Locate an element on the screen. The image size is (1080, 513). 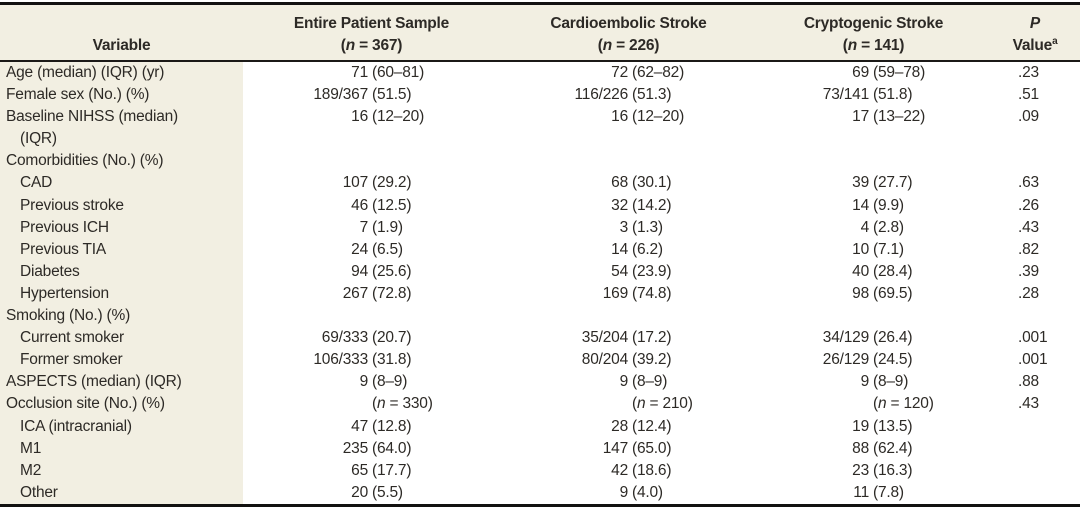
value-cell: 107 (29.2) is located at coordinates (377, 183).